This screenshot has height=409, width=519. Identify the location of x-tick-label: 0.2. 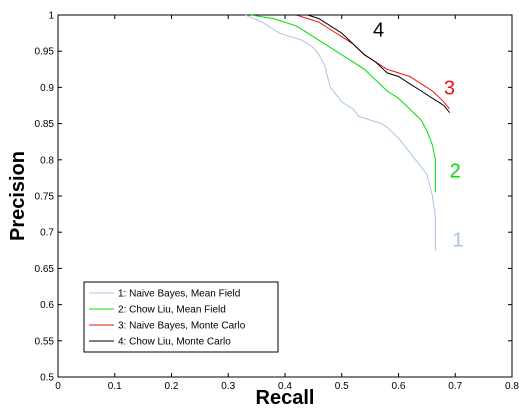
(172, 386).